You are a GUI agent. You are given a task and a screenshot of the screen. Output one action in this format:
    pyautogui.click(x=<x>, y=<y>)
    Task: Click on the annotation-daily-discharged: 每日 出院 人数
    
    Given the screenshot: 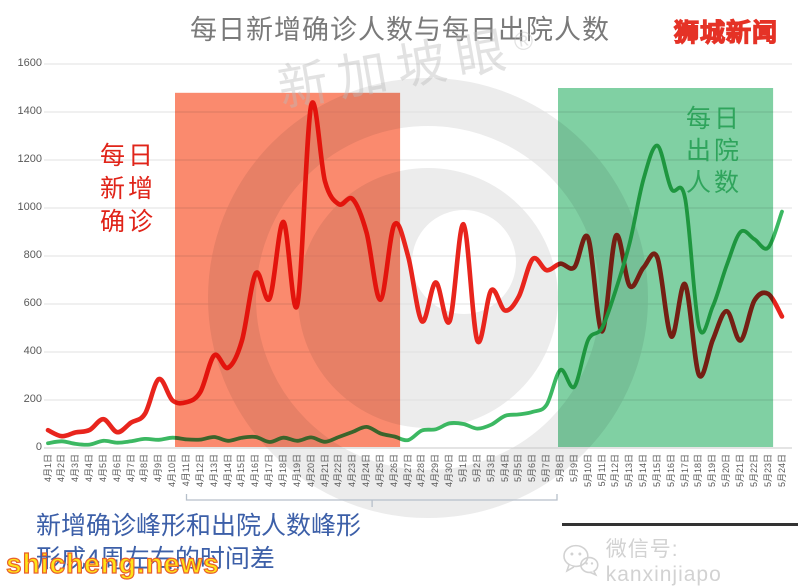 What is the action you would take?
    pyautogui.click(x=714, y=151)
    